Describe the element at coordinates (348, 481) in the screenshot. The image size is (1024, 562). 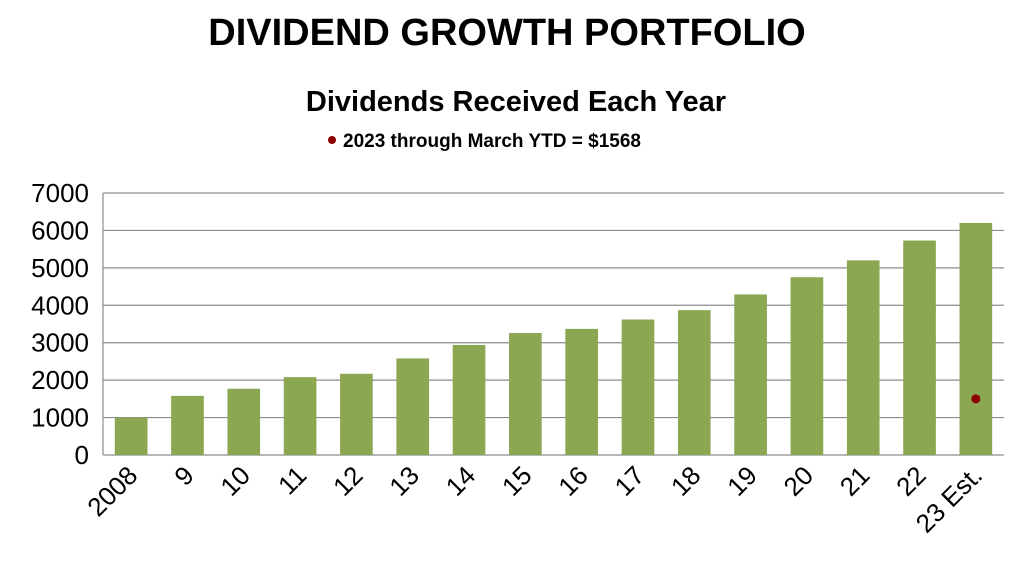
I see `x-tick-label: 12` at that location.